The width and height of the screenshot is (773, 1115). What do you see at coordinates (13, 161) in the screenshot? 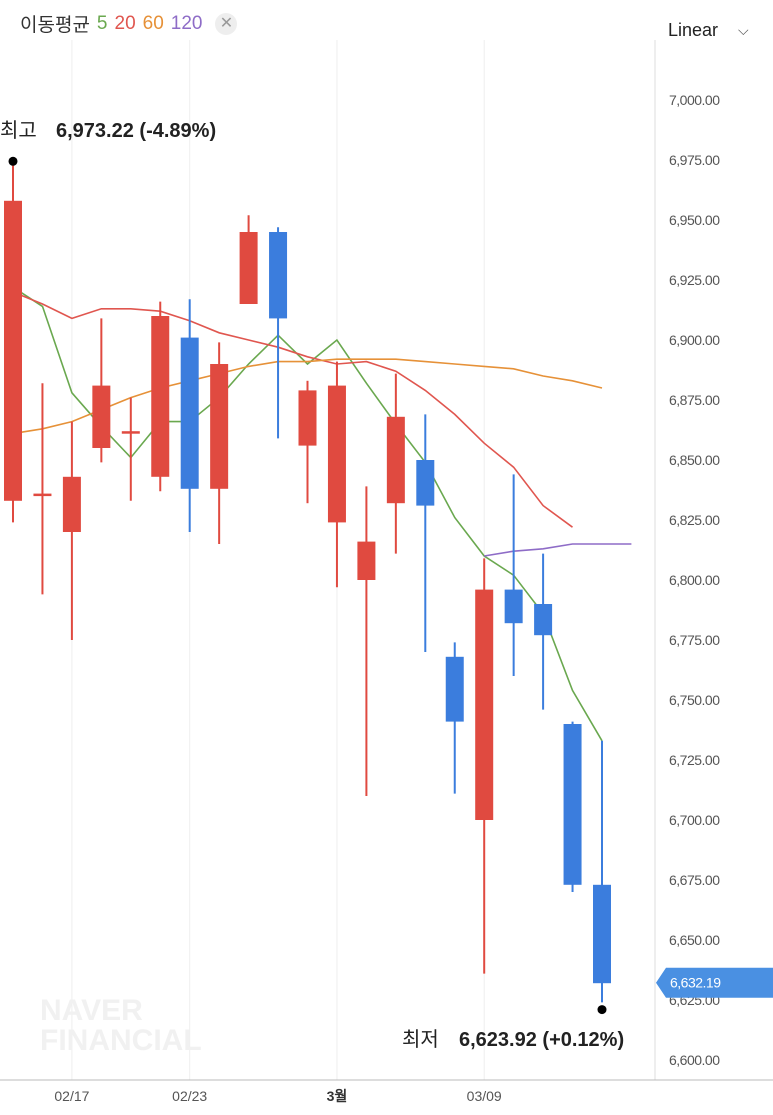
I see `high-marker` at bounding box center [13, 161].